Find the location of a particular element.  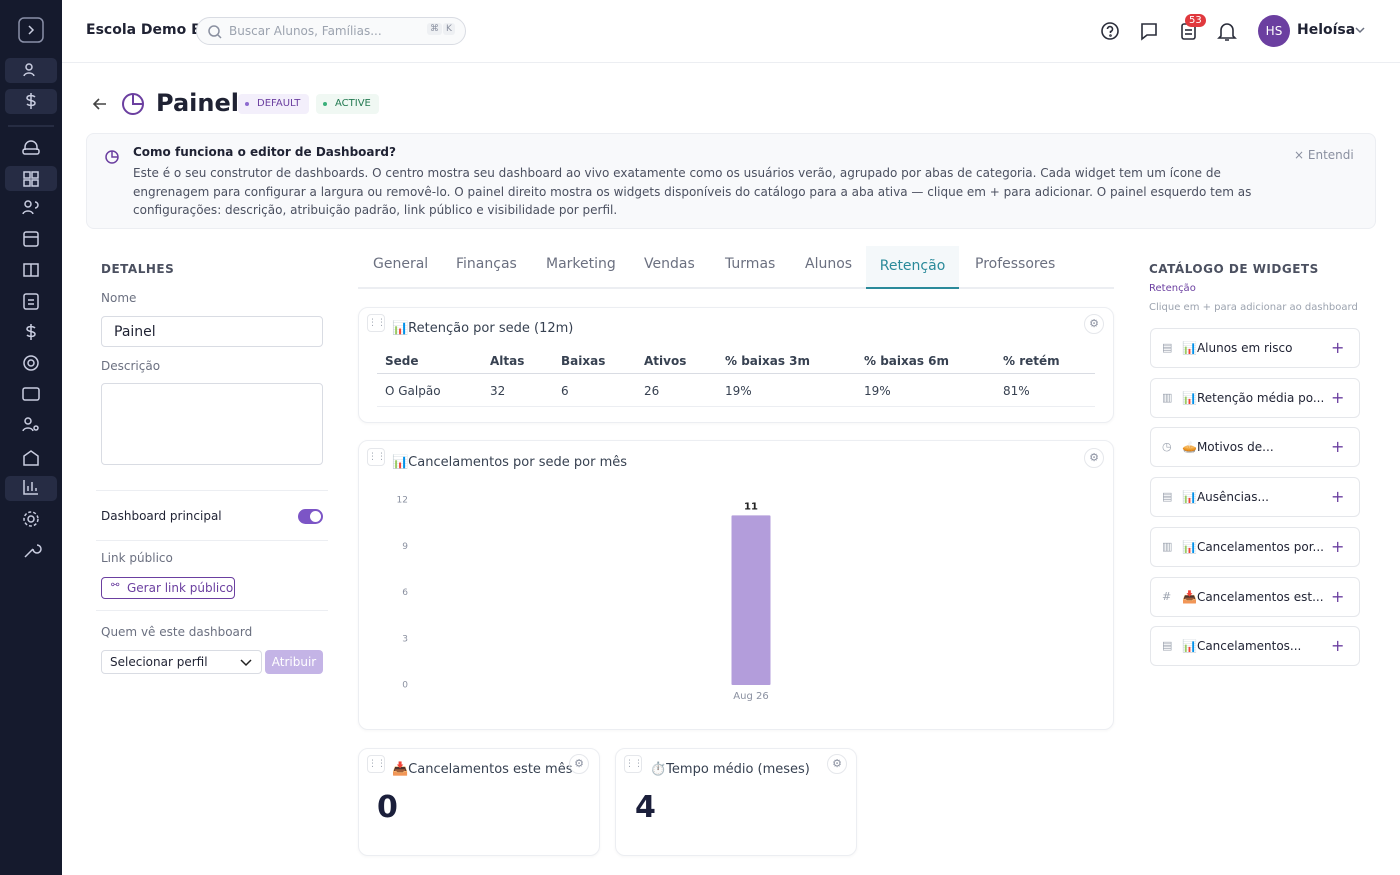

dismiss: × Entendi is located at coordinates (1324, 155).